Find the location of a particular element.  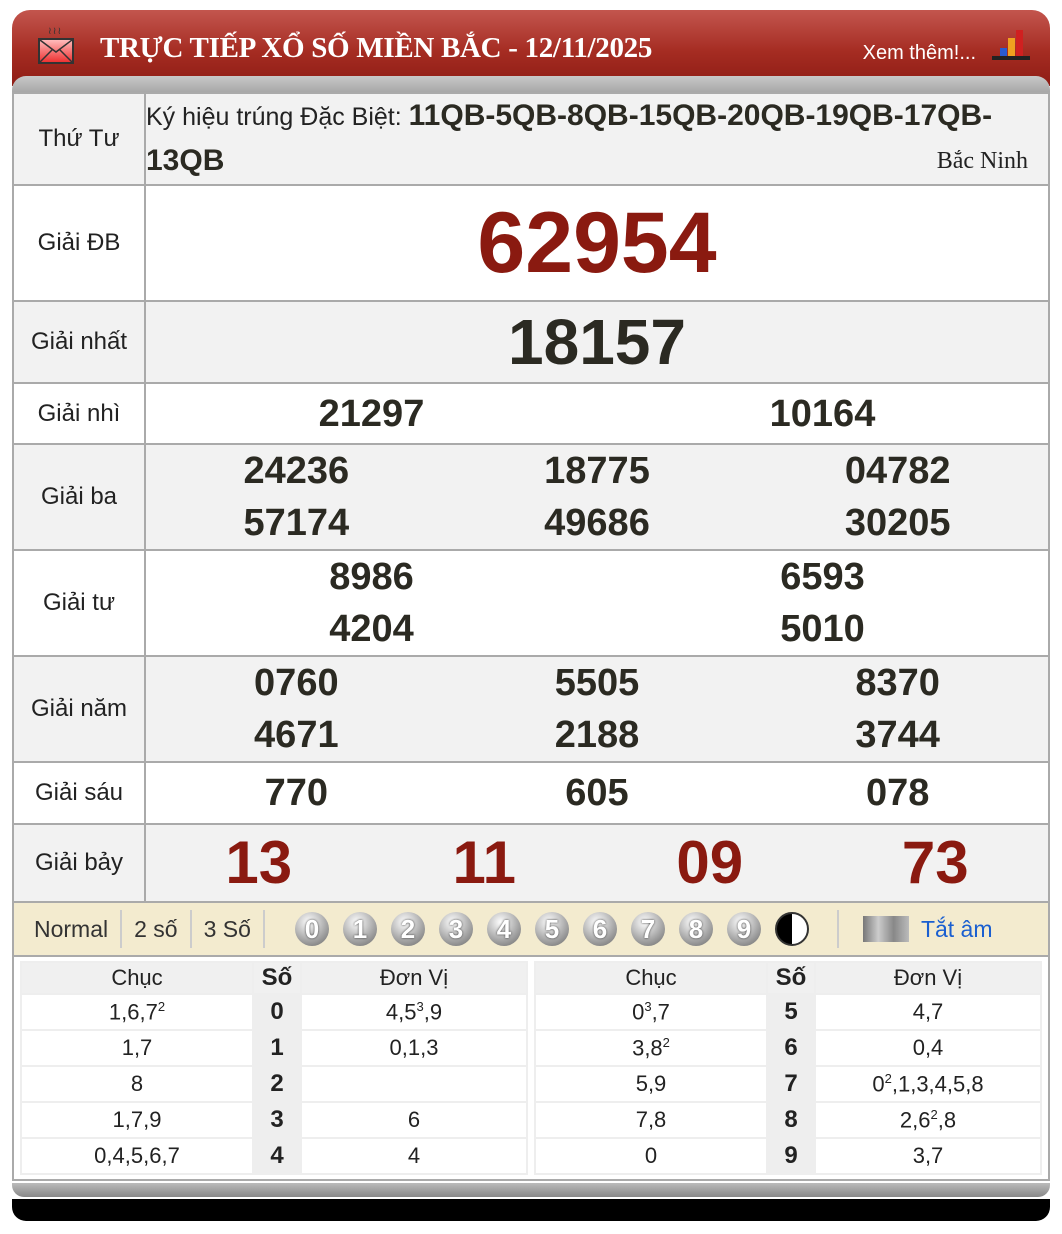

province: Bắc Ninh is located at coordinates (982, 161).